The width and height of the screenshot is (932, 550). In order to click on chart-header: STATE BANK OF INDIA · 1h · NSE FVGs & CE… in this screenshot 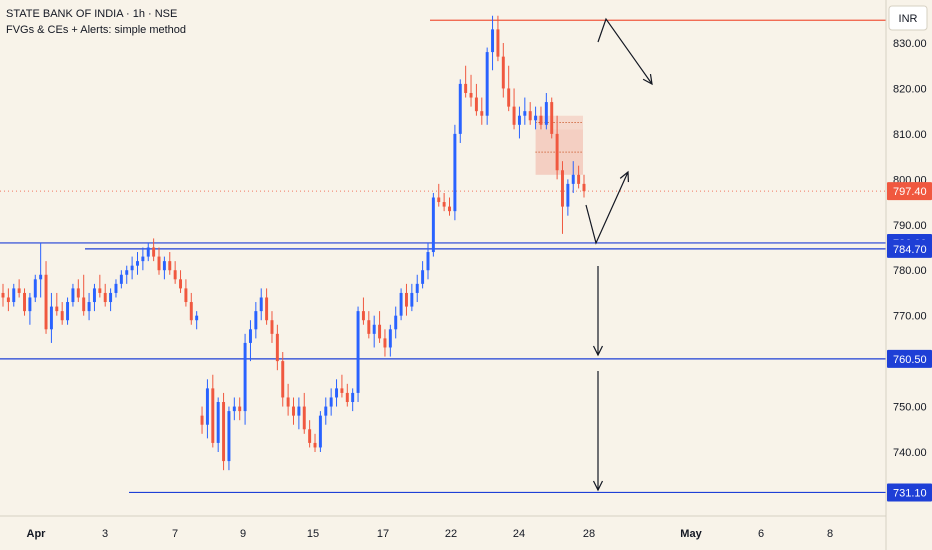, I will do `click(96, 22)`.